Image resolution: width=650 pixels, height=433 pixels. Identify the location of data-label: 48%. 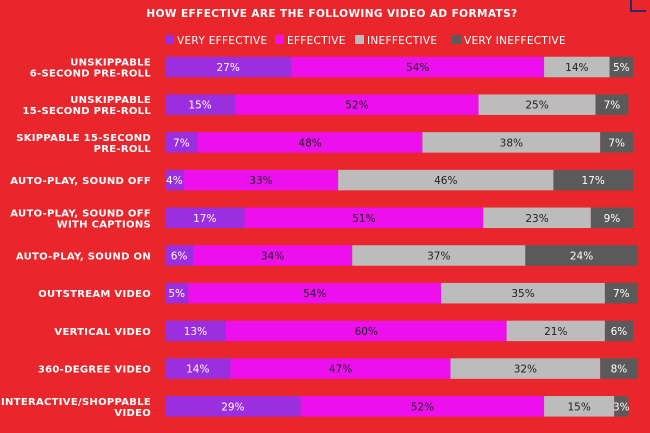
(309, 143).